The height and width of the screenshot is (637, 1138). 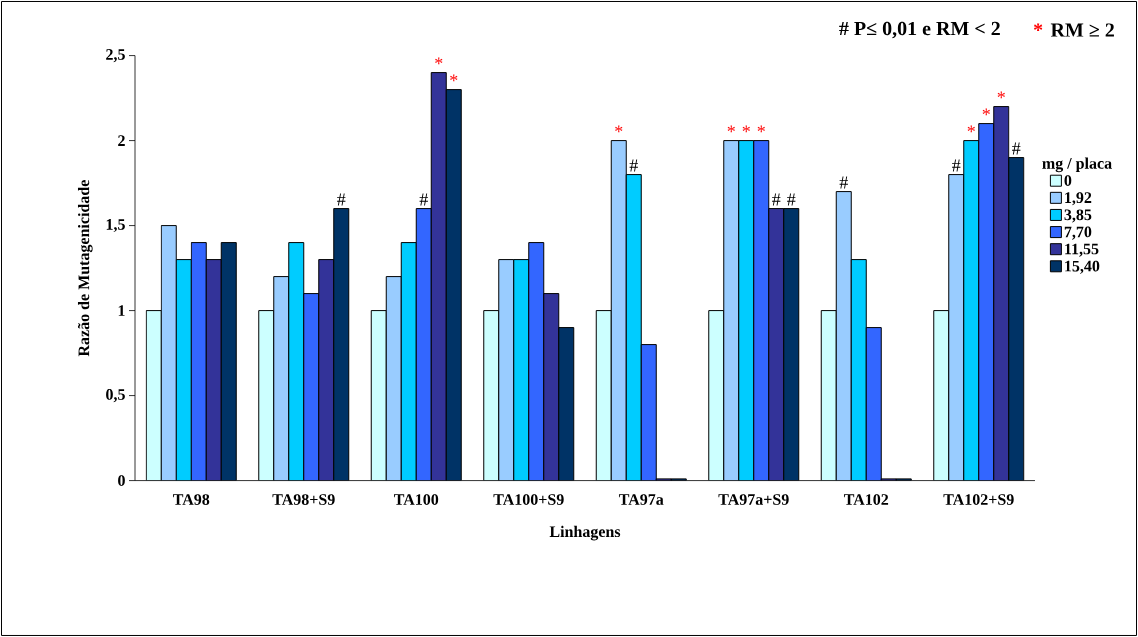 I want to click on legend-label: 3,85, so click(x=1078, y=216).